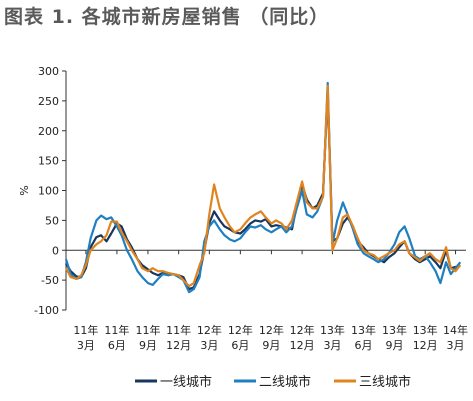 This screenshot has height=401, width=473. What do you see at coordinates (186, 382) in the screenshot?
I see `legend-label-1: 一线城市` at bounding box center [186, 382].